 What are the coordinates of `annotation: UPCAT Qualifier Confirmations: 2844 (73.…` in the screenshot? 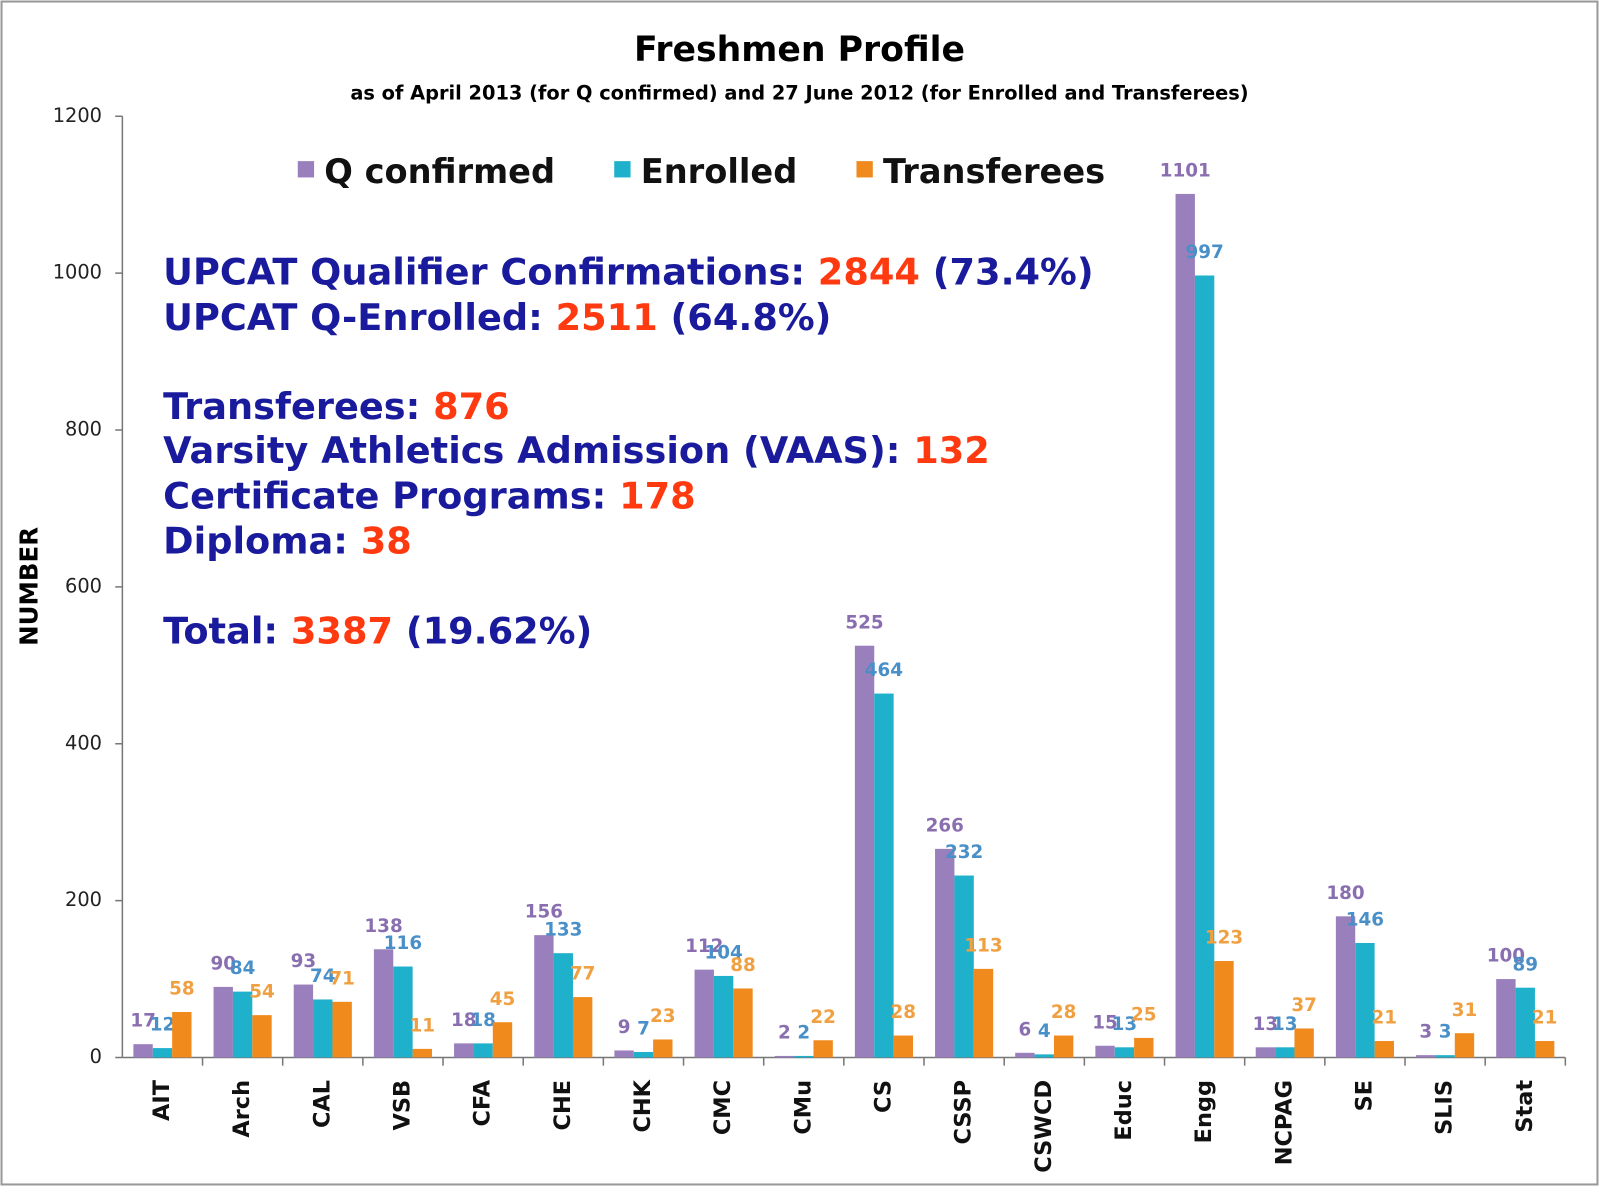 It's located at (628, 271).